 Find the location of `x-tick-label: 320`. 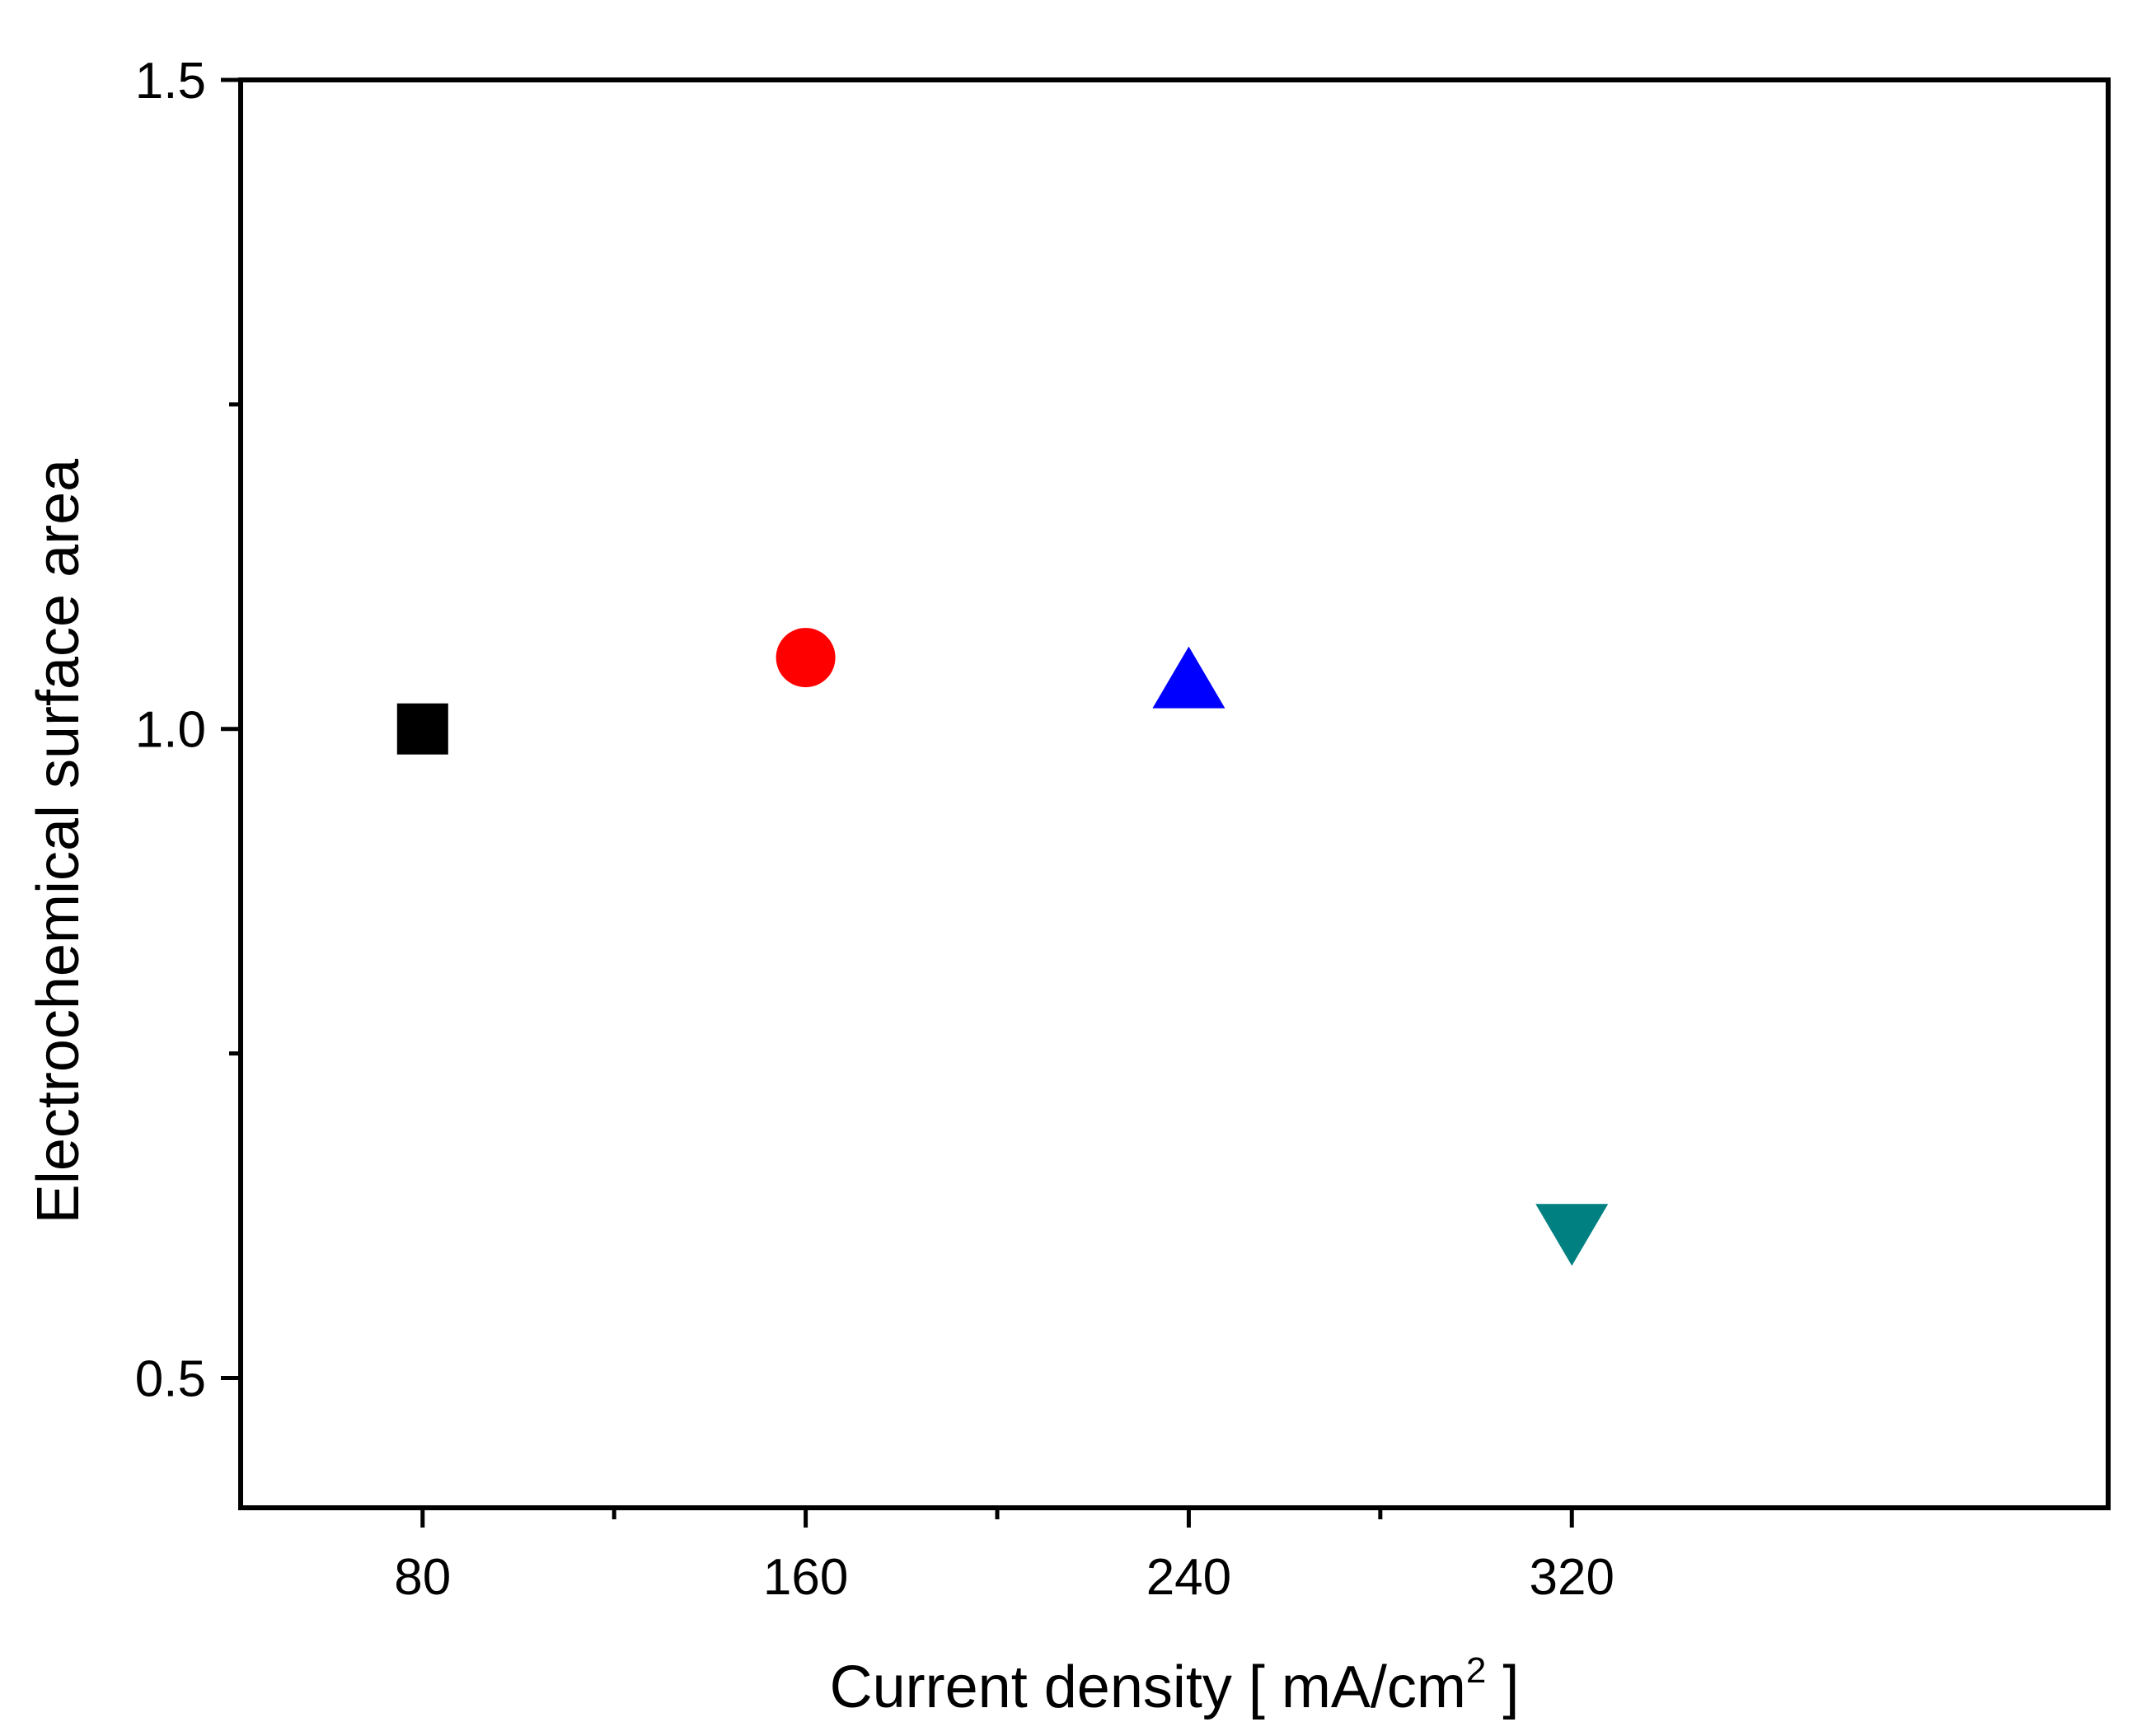

x-tick-label: 320 is located at coordinates (1572, 1577).